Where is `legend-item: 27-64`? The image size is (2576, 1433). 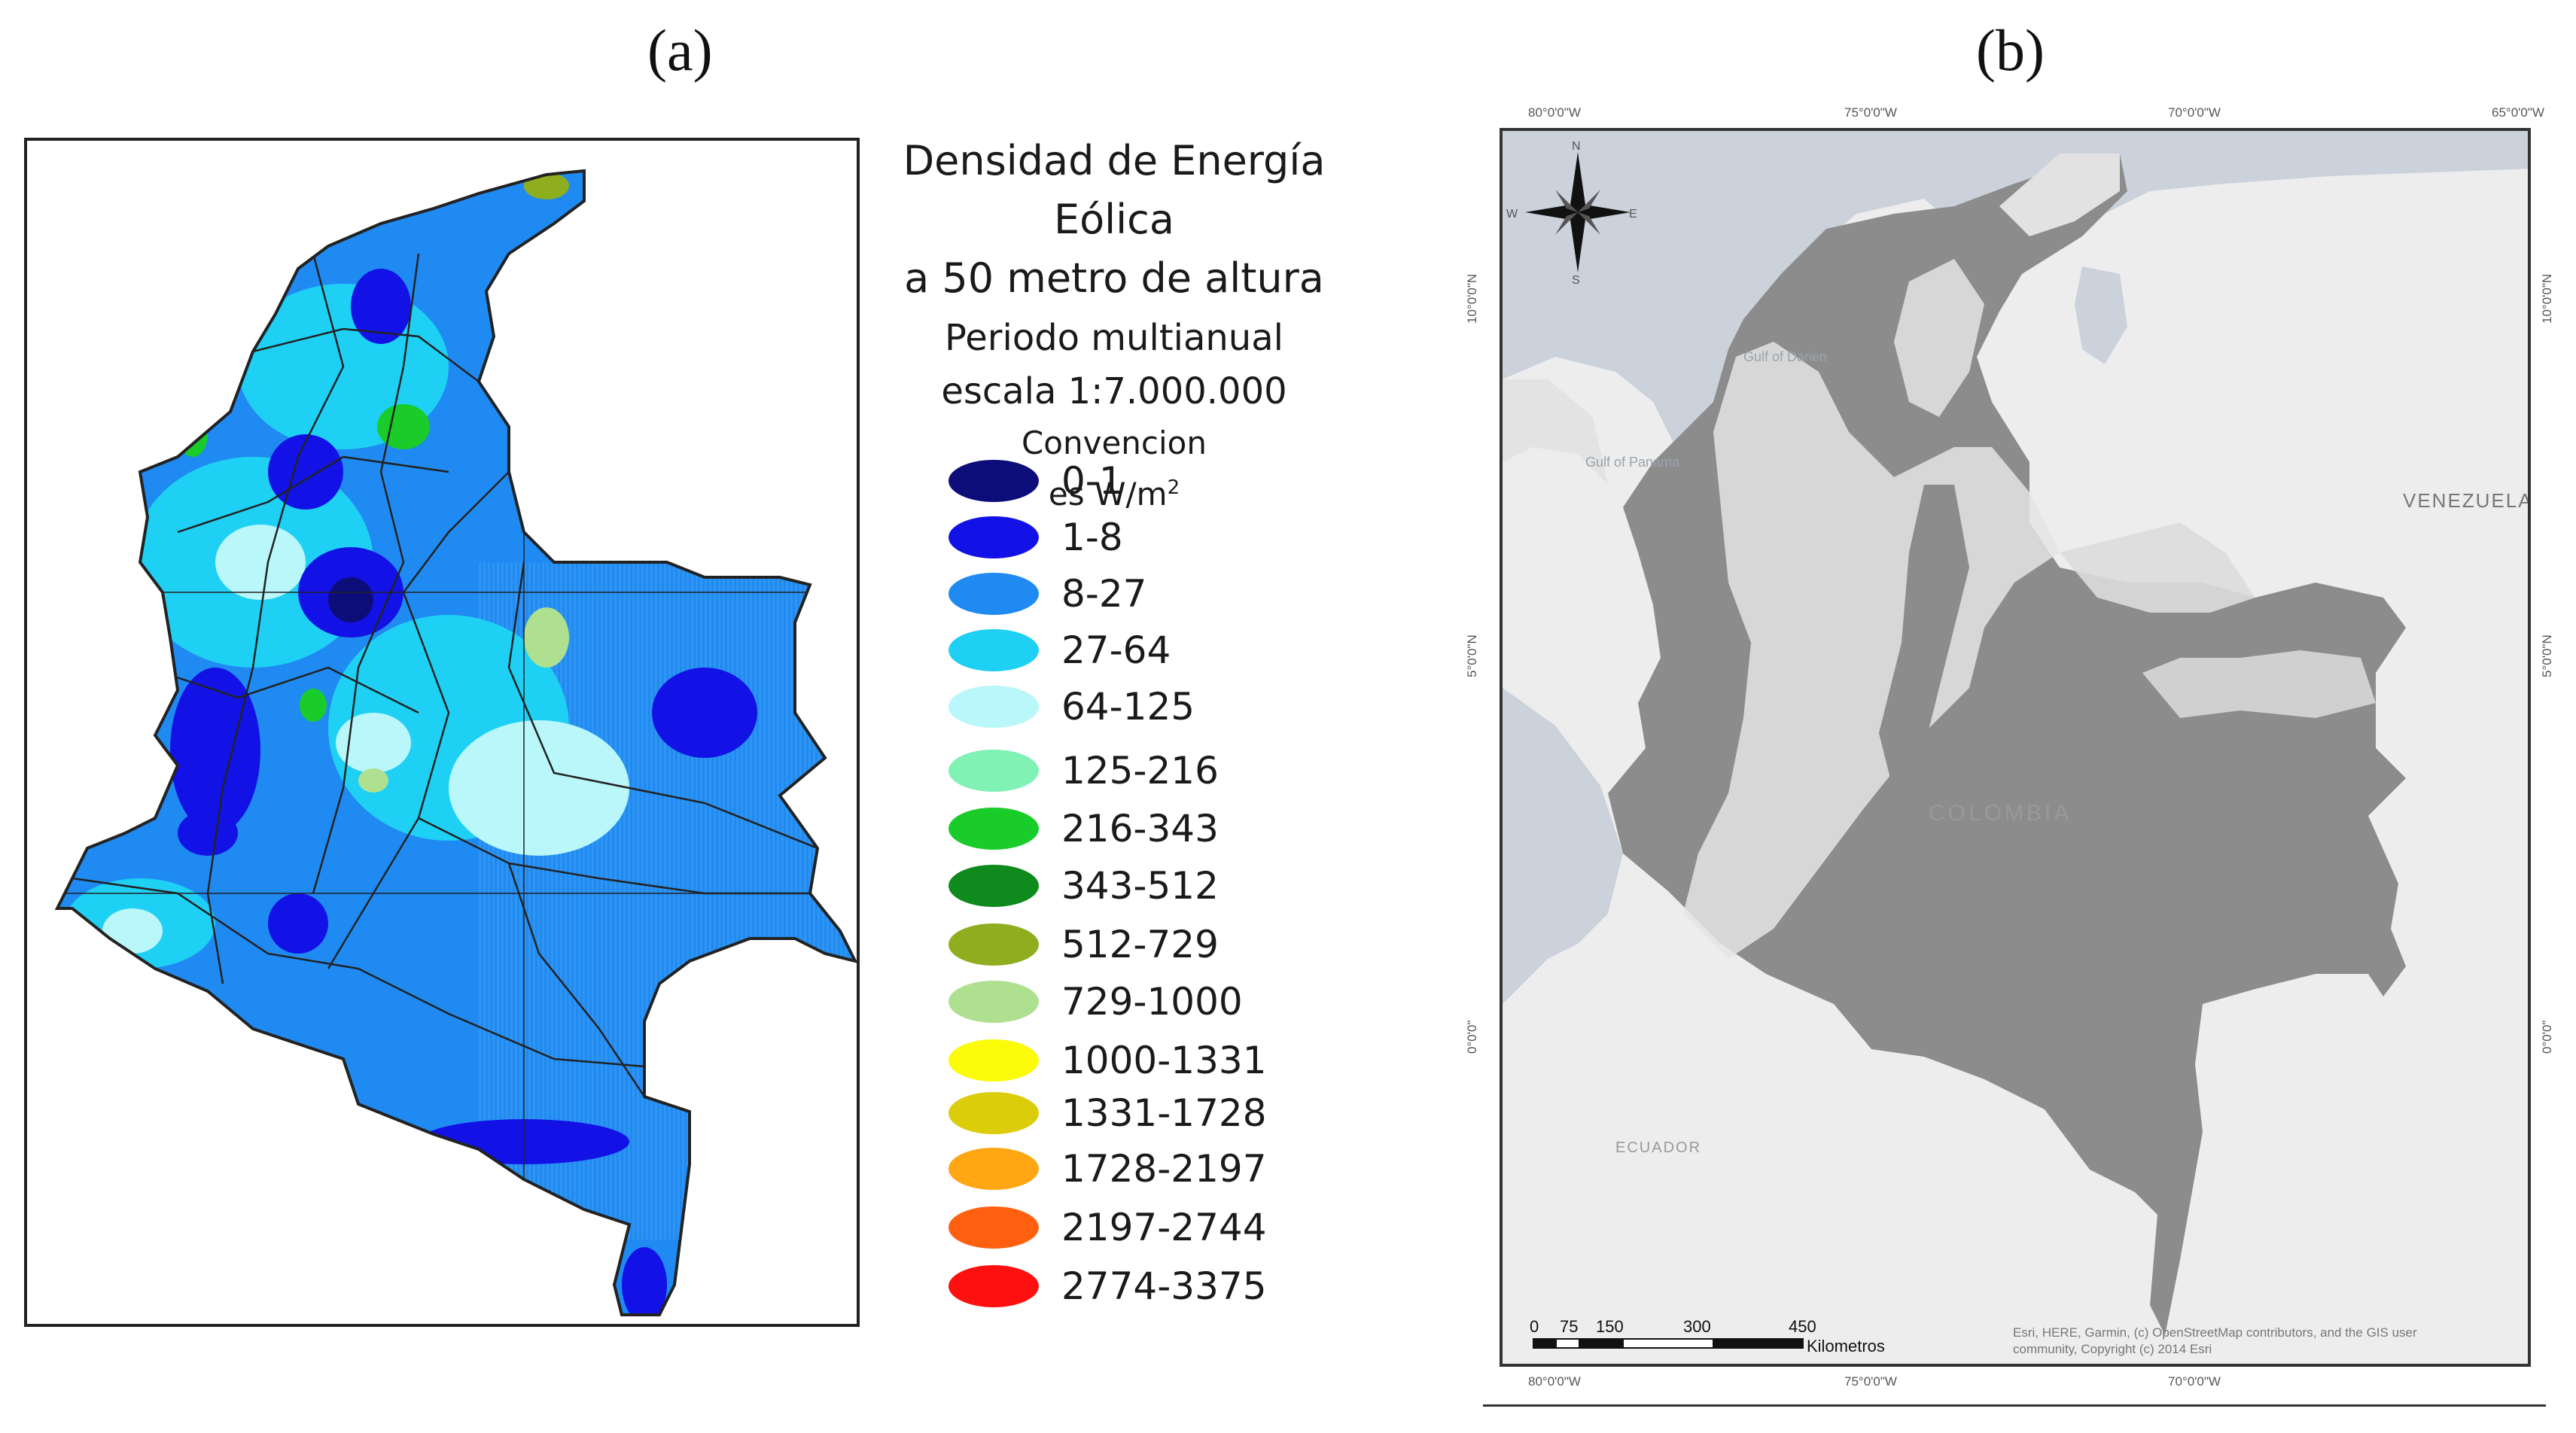 legend-item: 27-64 is located at coordinates (1144, 649).